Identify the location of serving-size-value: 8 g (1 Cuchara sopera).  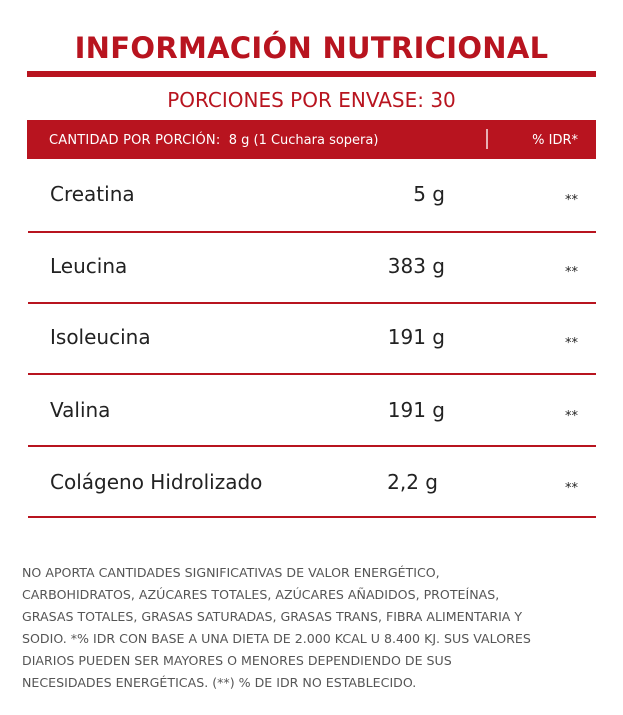
(303, 140).